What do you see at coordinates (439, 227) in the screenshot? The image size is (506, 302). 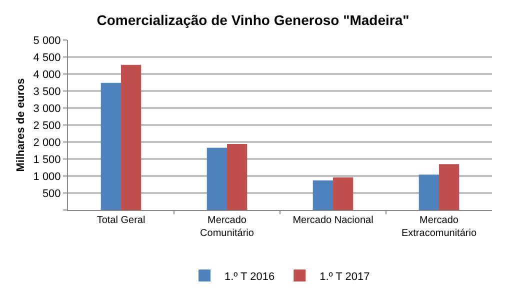 I see `x-tick-label: Mercado Extracomunitário` at bounding box center [439, 227].